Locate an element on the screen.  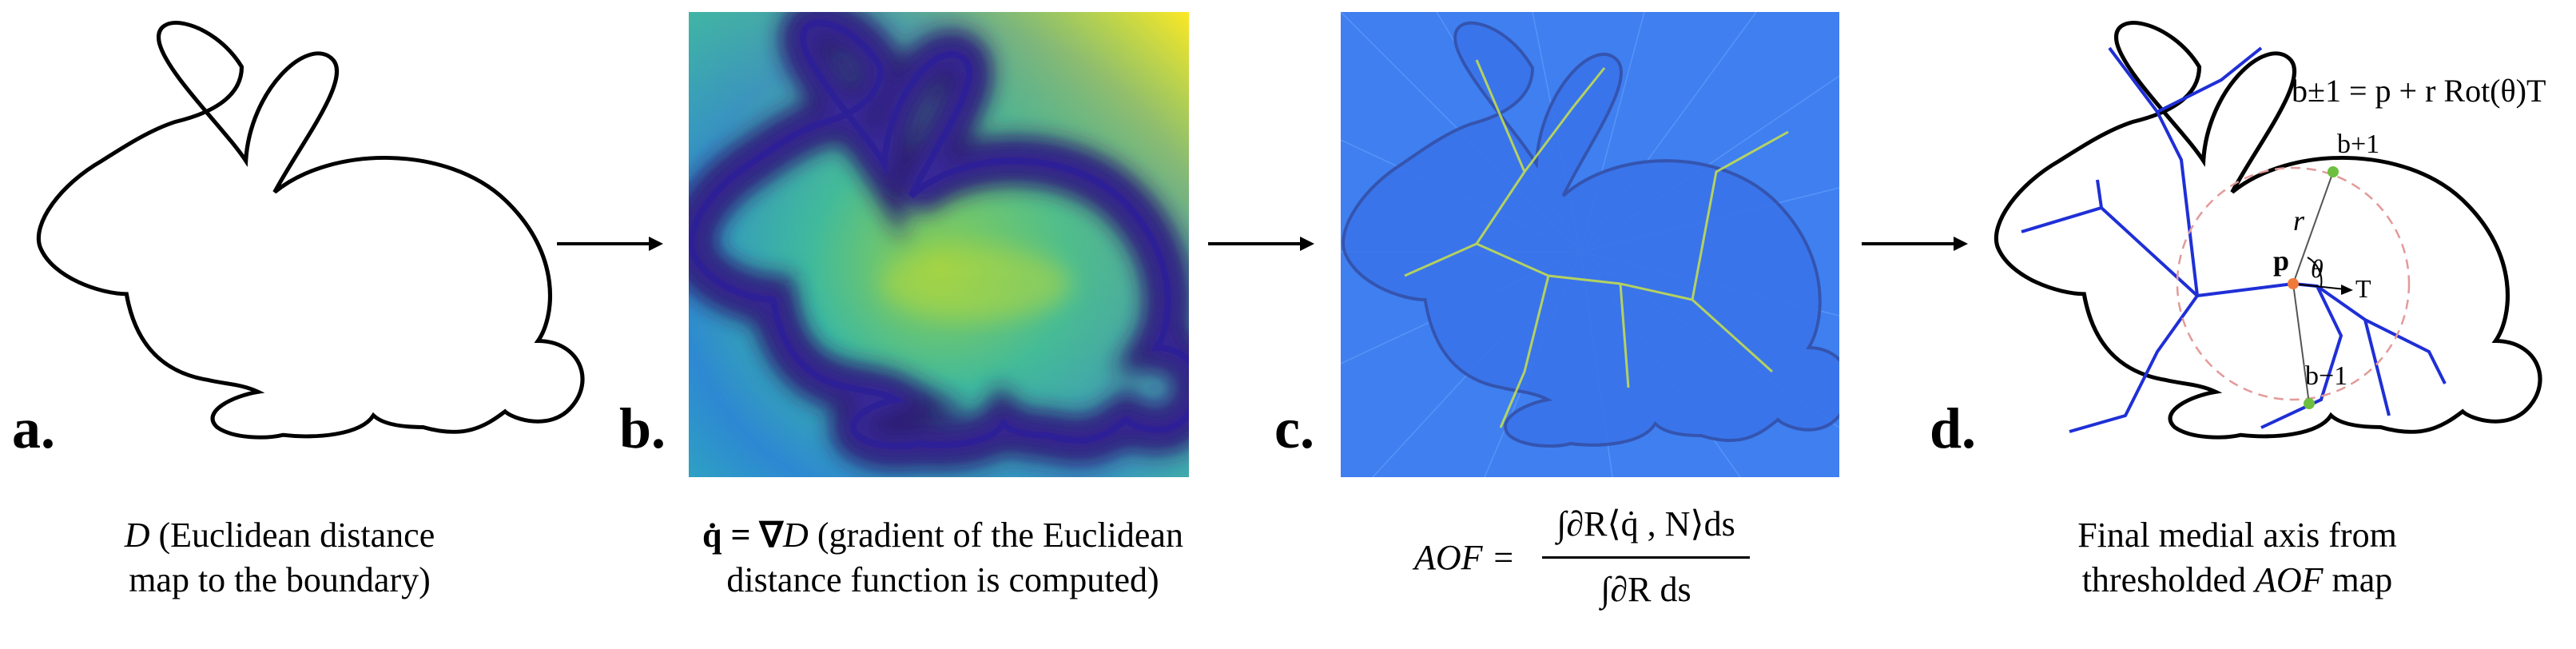
label-r: r is located at coordinates (2299, 221).